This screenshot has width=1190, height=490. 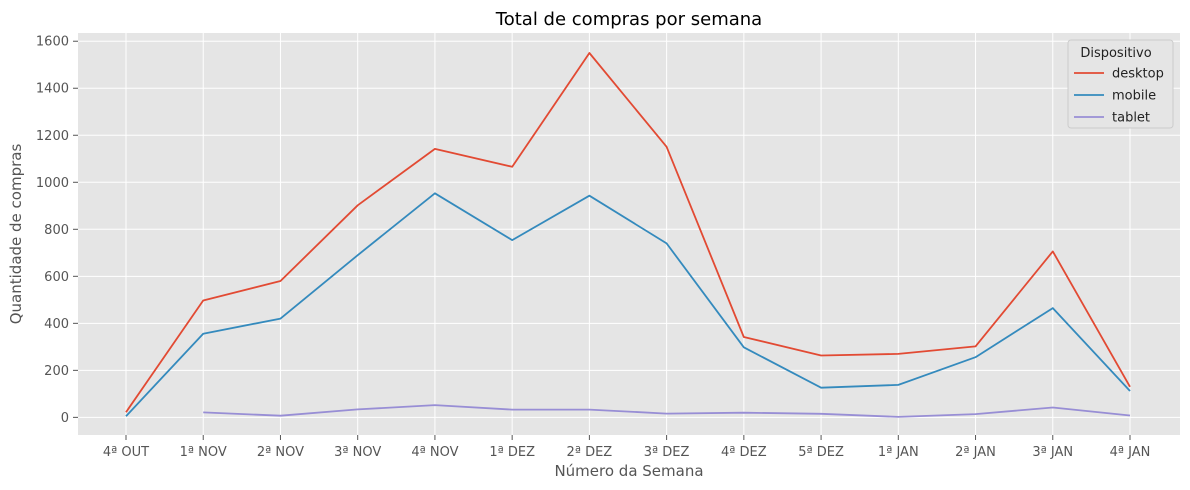 I want to click on x-tick-label: 5ª DEZ, so click(x=821, y=452).